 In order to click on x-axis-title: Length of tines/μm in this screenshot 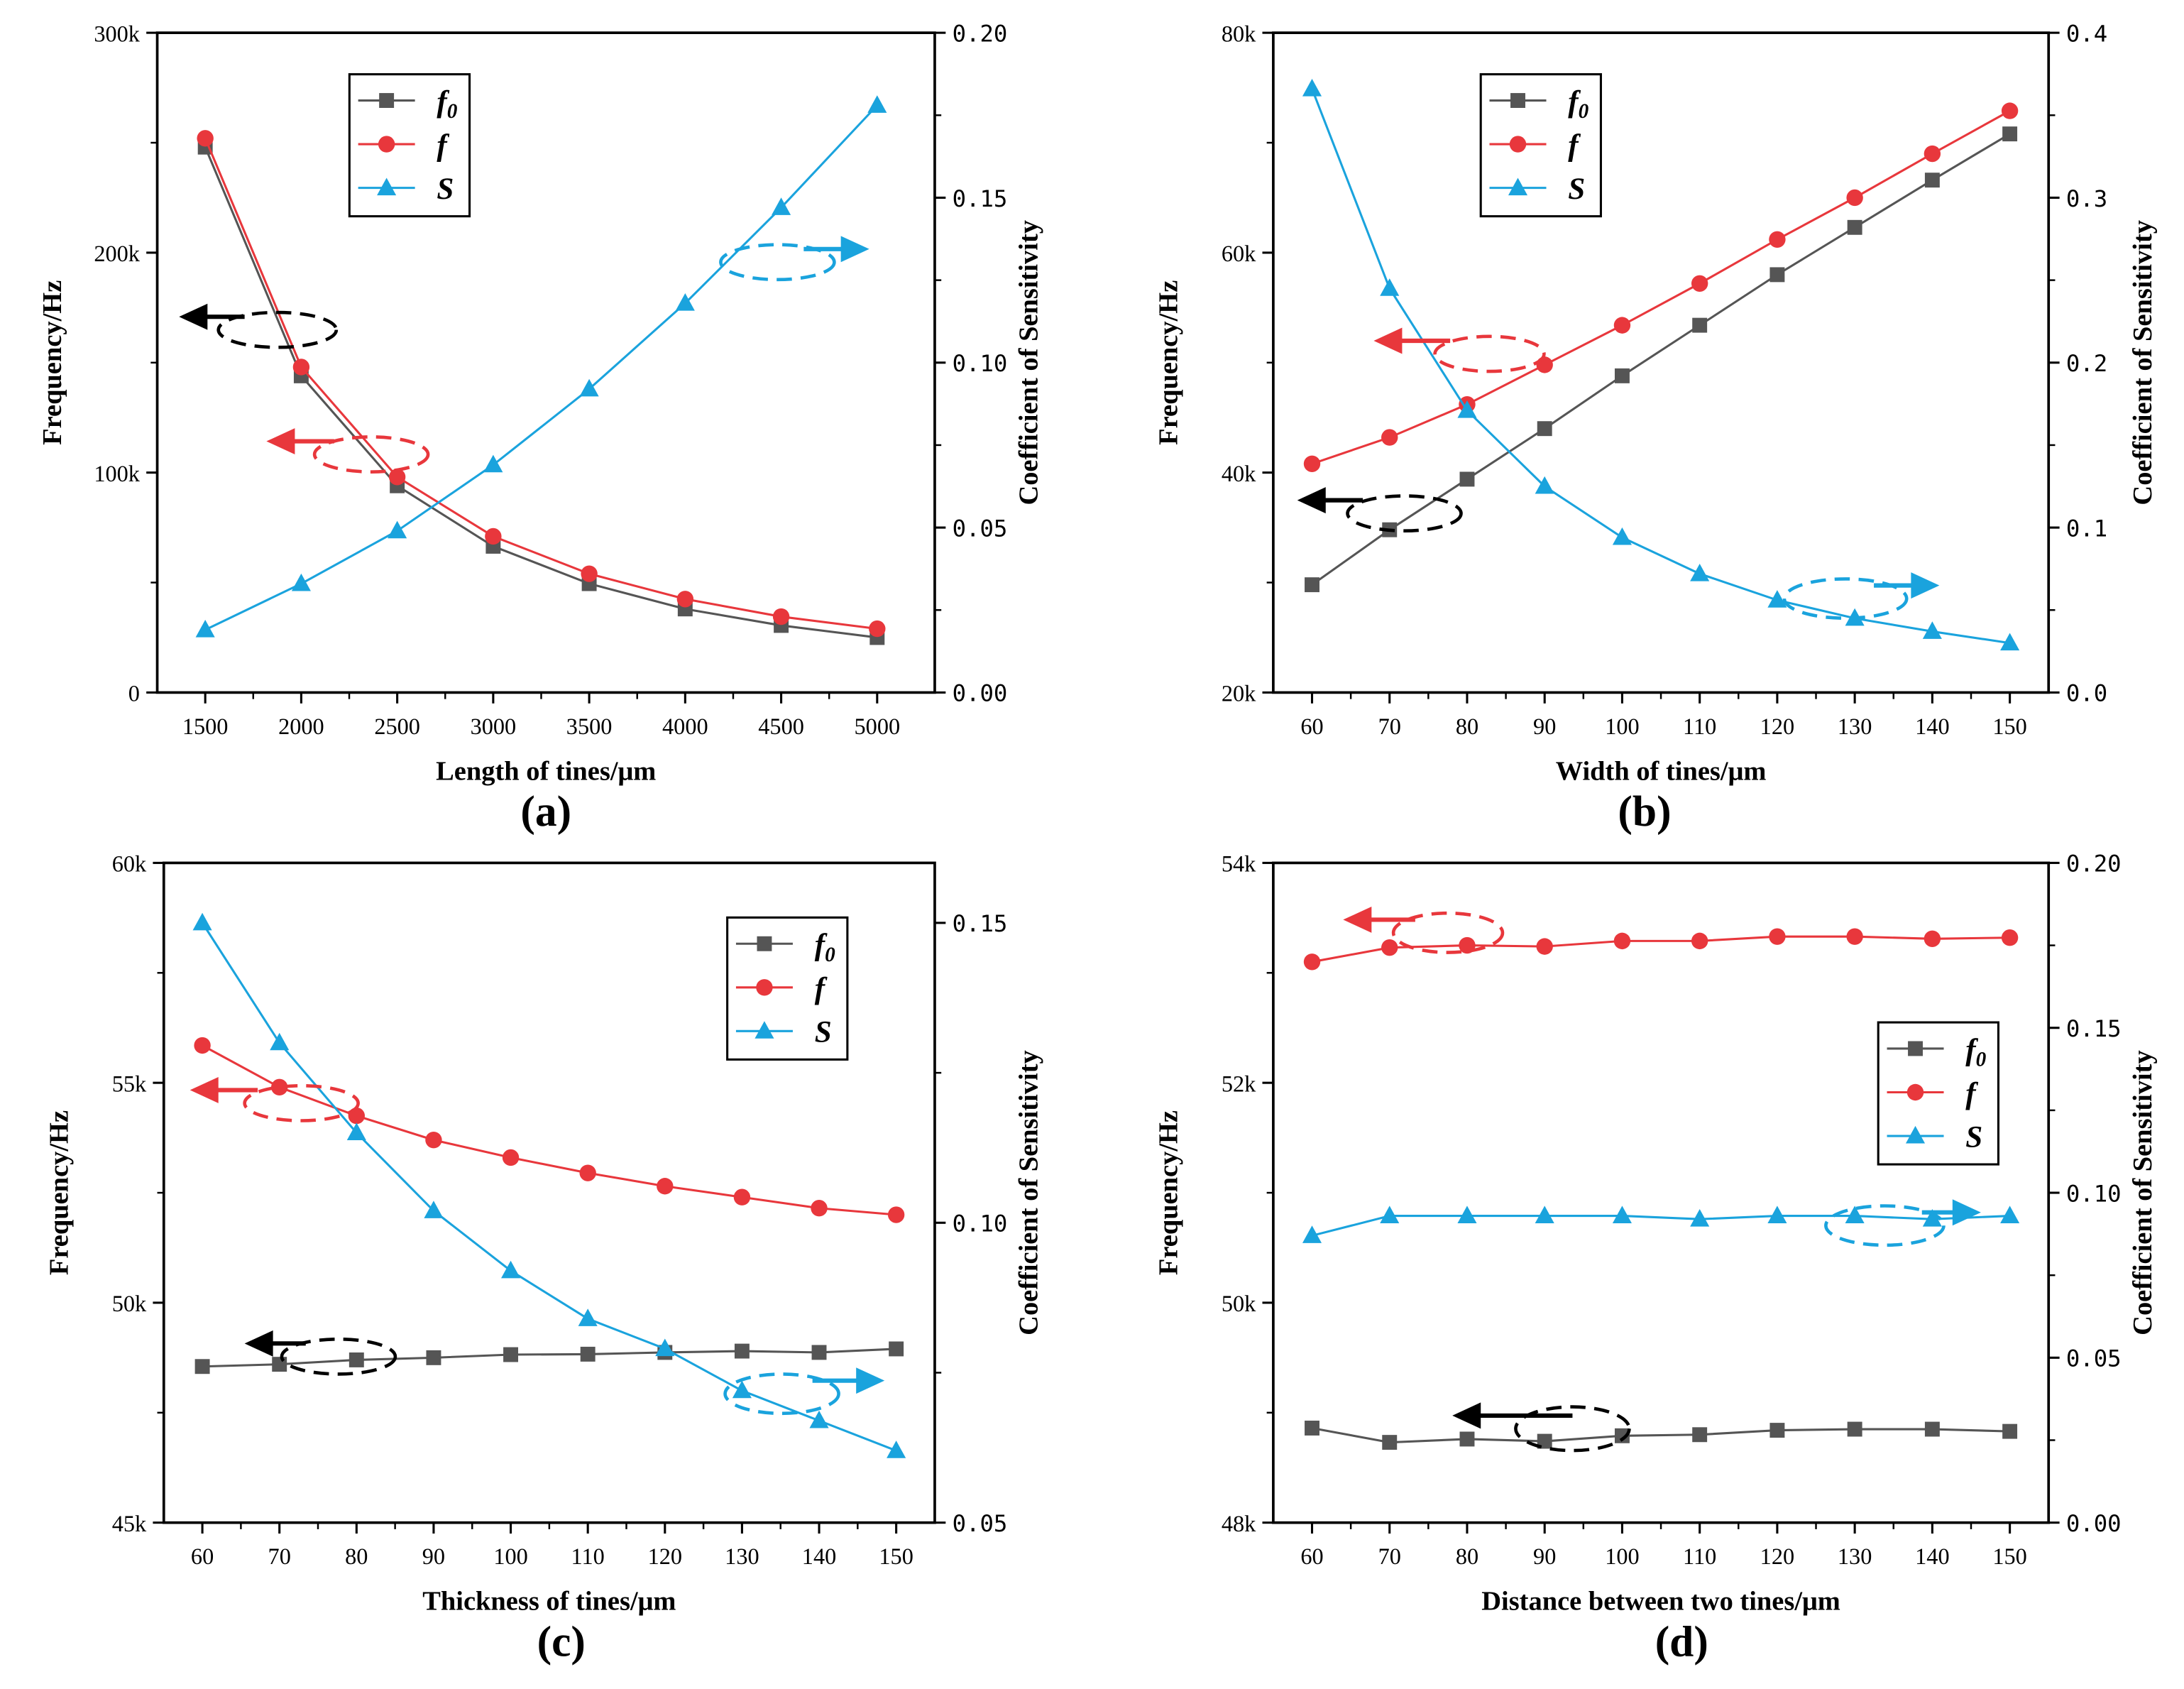, I will do `click(546, 771)`.